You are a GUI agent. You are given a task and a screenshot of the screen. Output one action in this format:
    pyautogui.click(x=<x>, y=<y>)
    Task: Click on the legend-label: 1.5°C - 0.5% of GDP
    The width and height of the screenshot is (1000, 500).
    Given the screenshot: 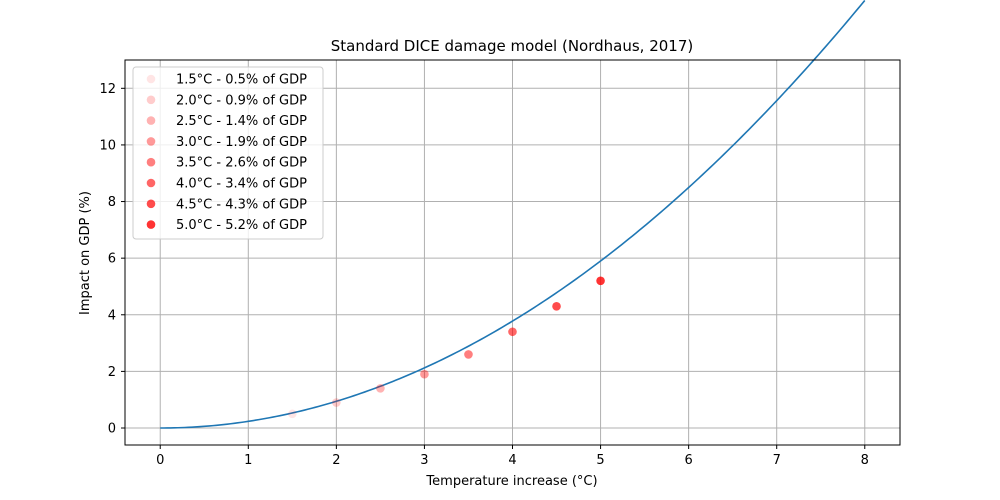 What is the action you would take?
    pyautogui.click(x=241, y=80)
    